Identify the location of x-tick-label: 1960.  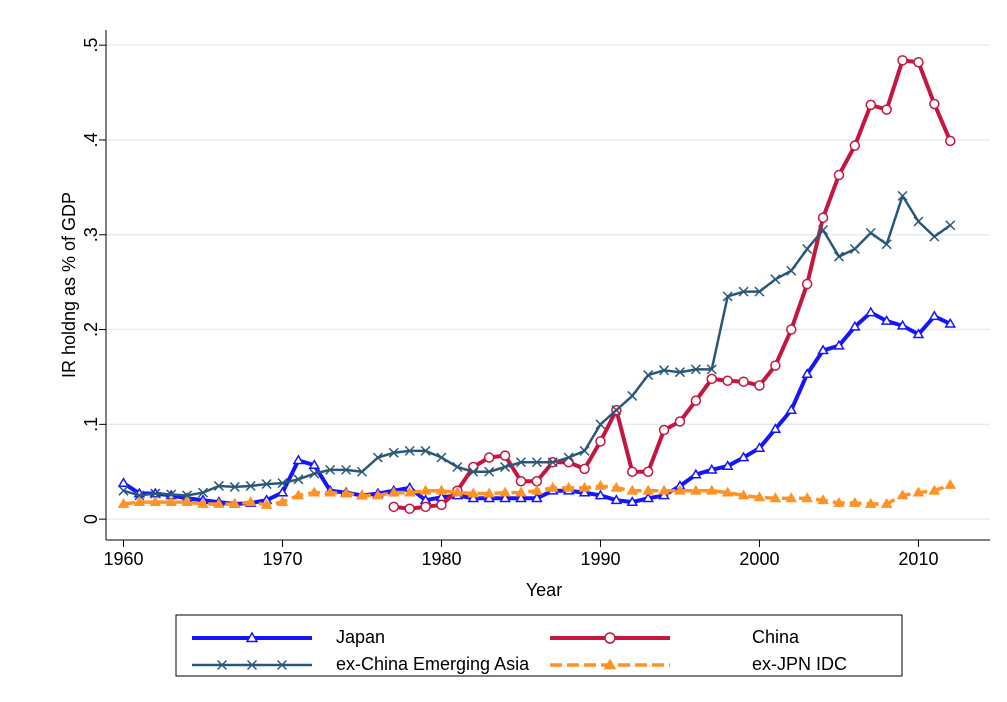
(123, 559).